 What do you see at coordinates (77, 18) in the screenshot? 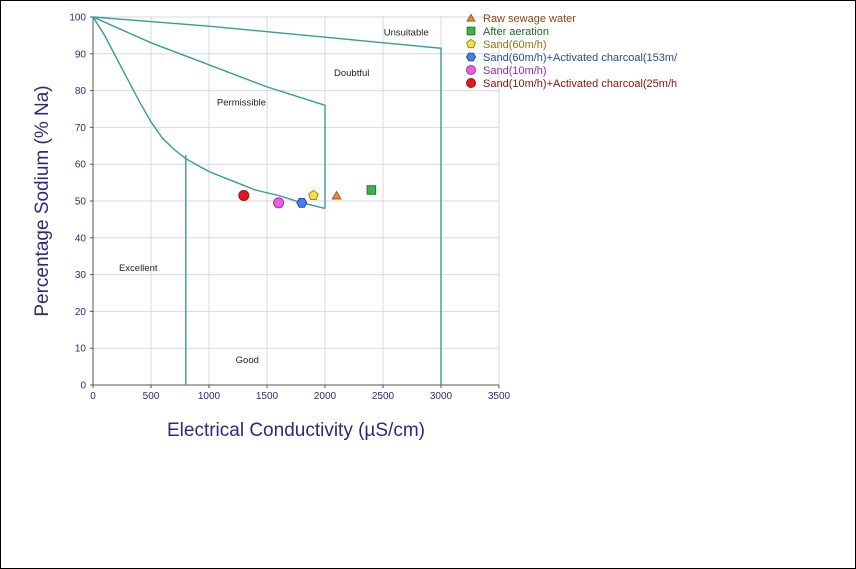
I see `y-tick-label: 100` at bounding box center [77, 18].